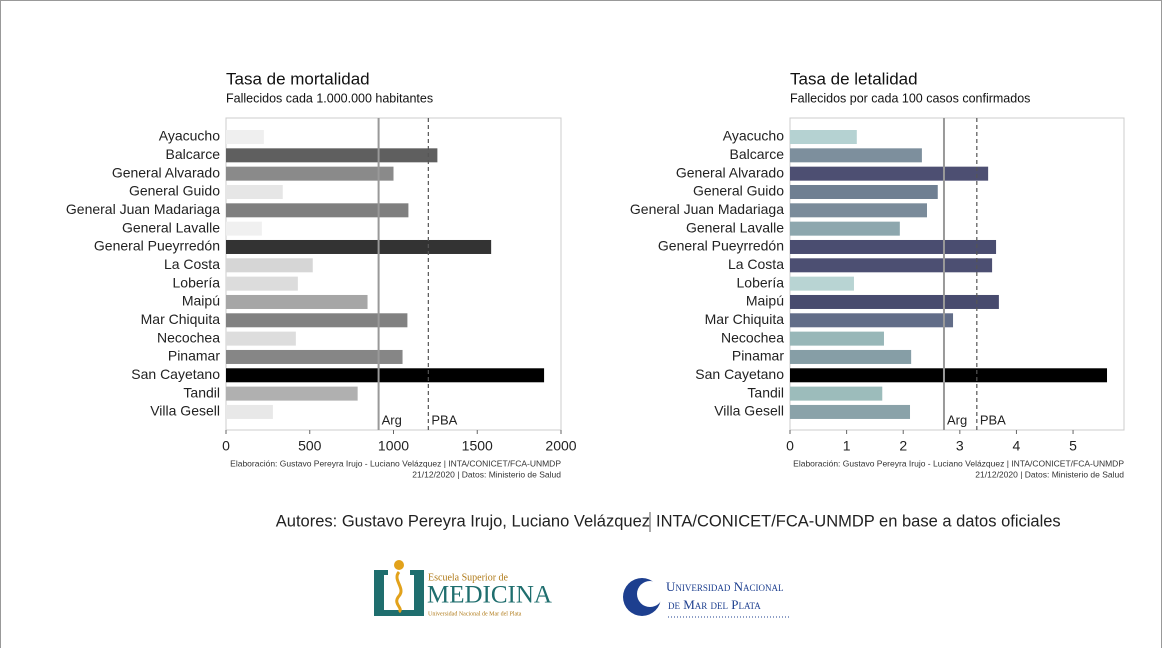 This screenshot has width=1162, height=648. Describe the element at coordinates (1073, 446) in the screenshot. I see `x-tick-label: 5` at that location.